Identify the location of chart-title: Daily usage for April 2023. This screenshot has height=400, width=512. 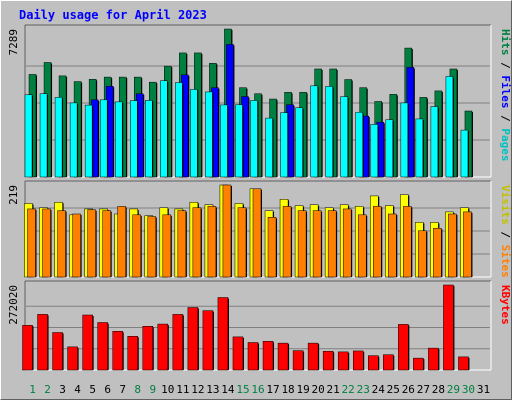
(113, 15).